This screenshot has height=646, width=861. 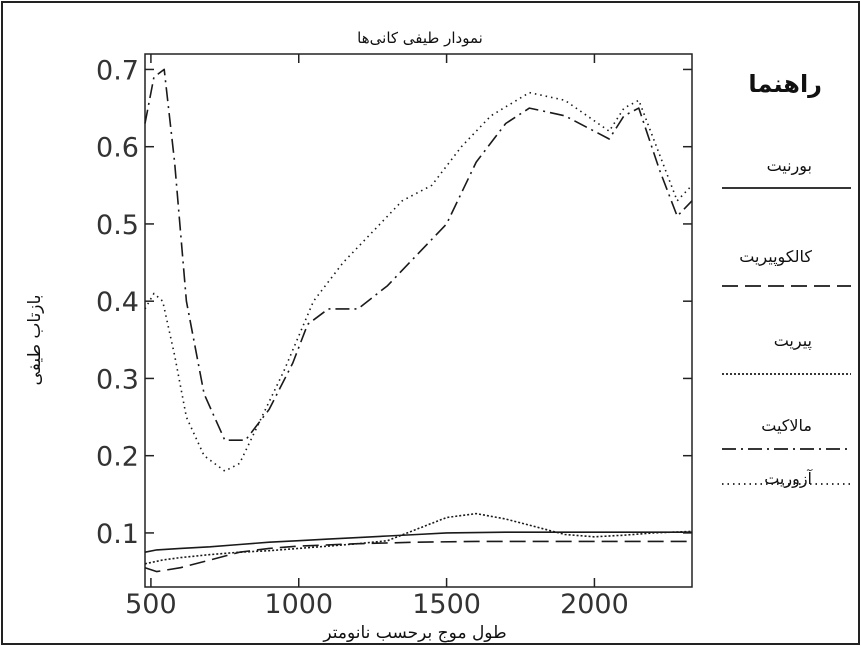 I want to click on y-tick-label: 0.2, so click(x=117, y=457).